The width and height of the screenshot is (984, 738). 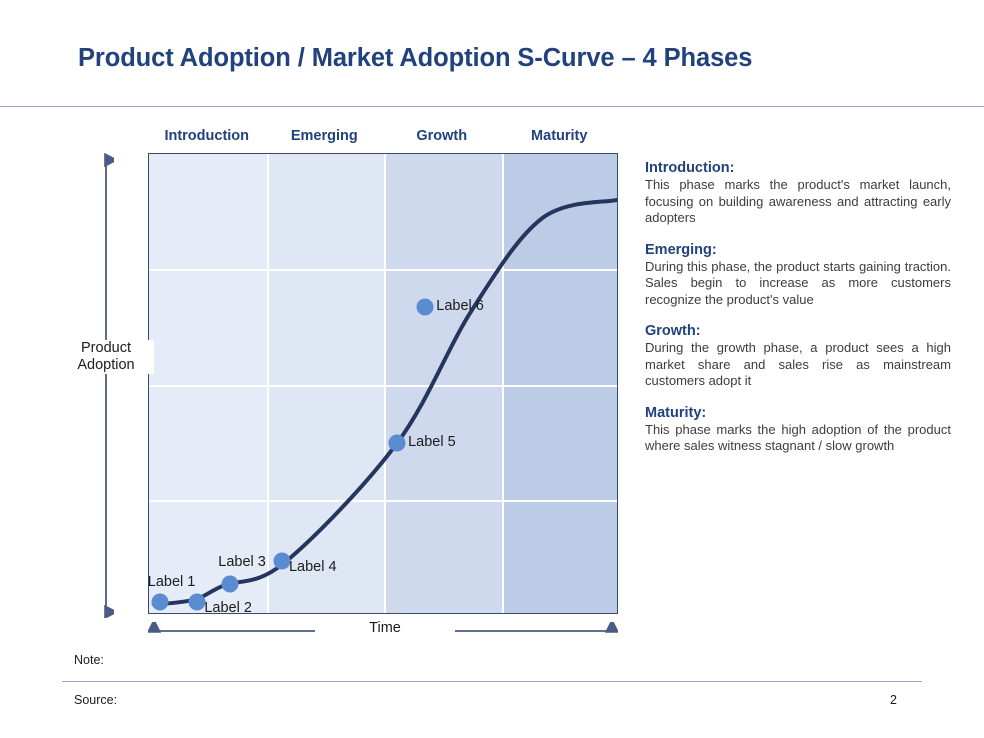 What do you see at coordinates (492, 106) in the screenshot?
I see `header-divider` at bounding box center [492, 106].